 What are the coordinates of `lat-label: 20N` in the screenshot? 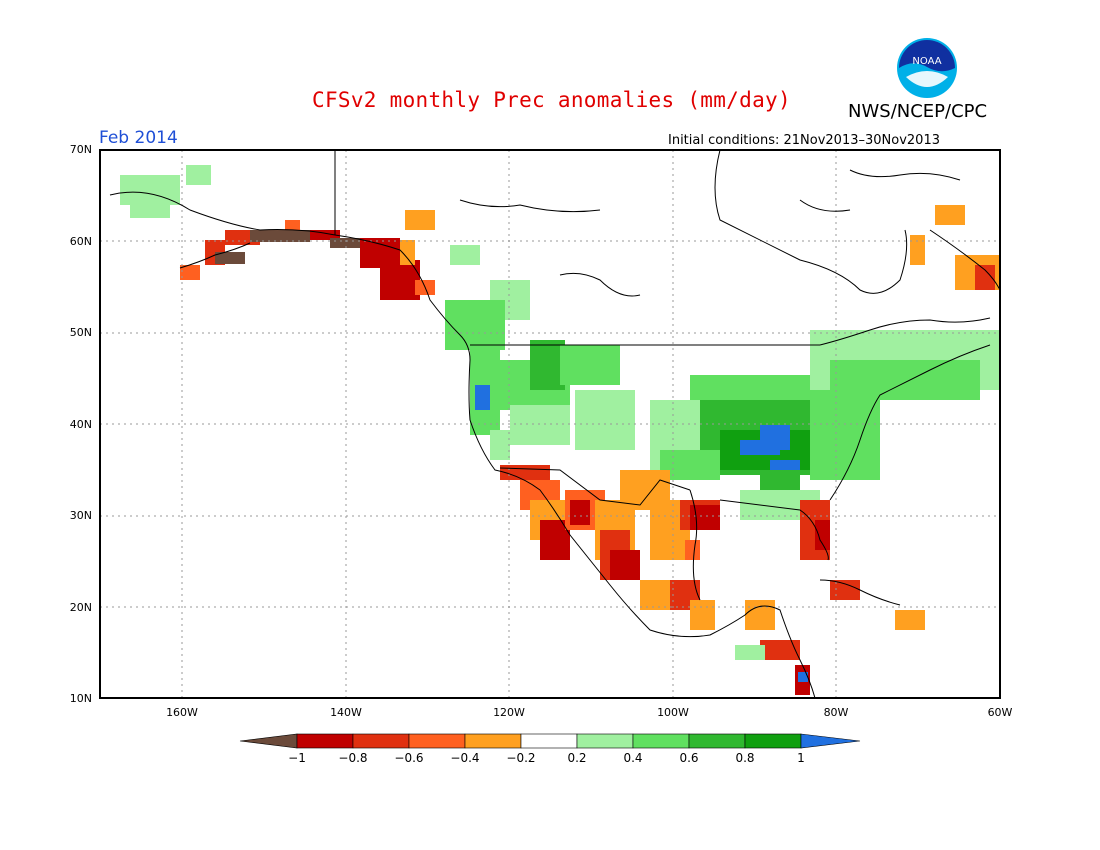 It's located at (80, 607).